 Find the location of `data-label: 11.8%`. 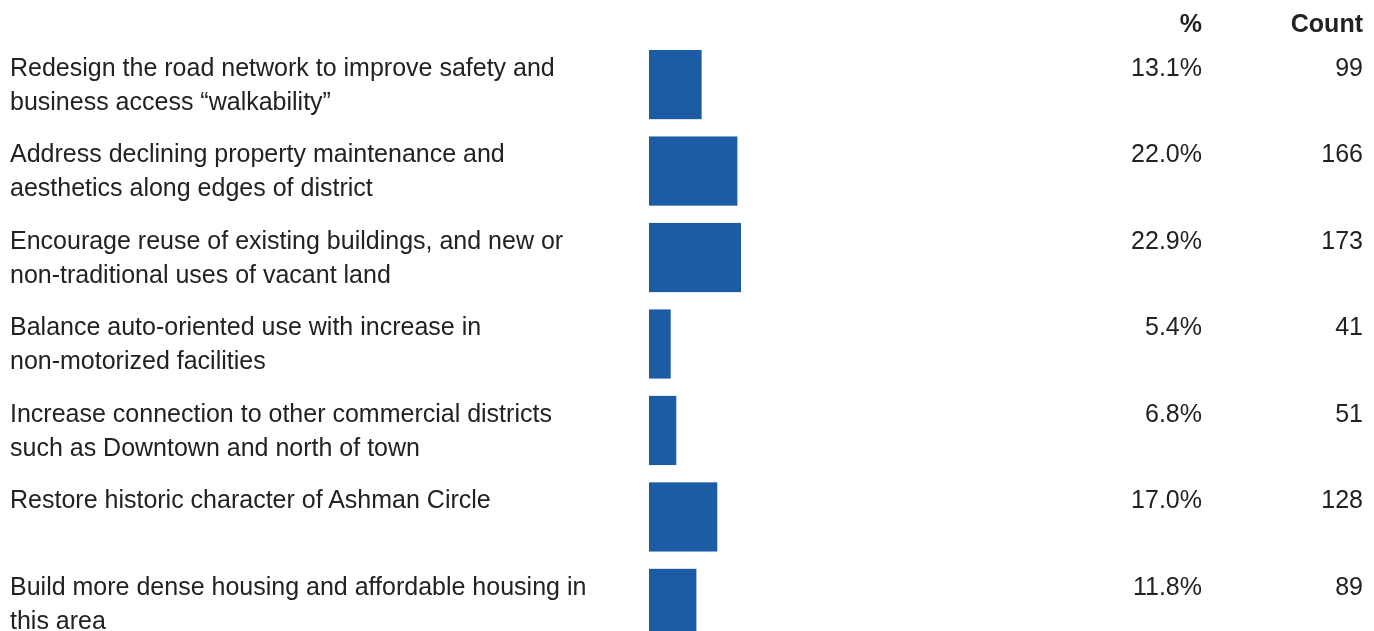

data-label: 11.8% is located at coordinates (1167, 585).